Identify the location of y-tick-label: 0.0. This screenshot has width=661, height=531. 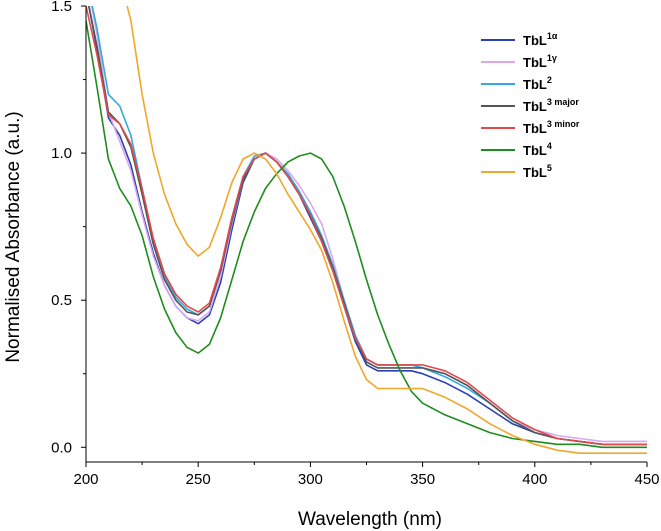
(61, 447).